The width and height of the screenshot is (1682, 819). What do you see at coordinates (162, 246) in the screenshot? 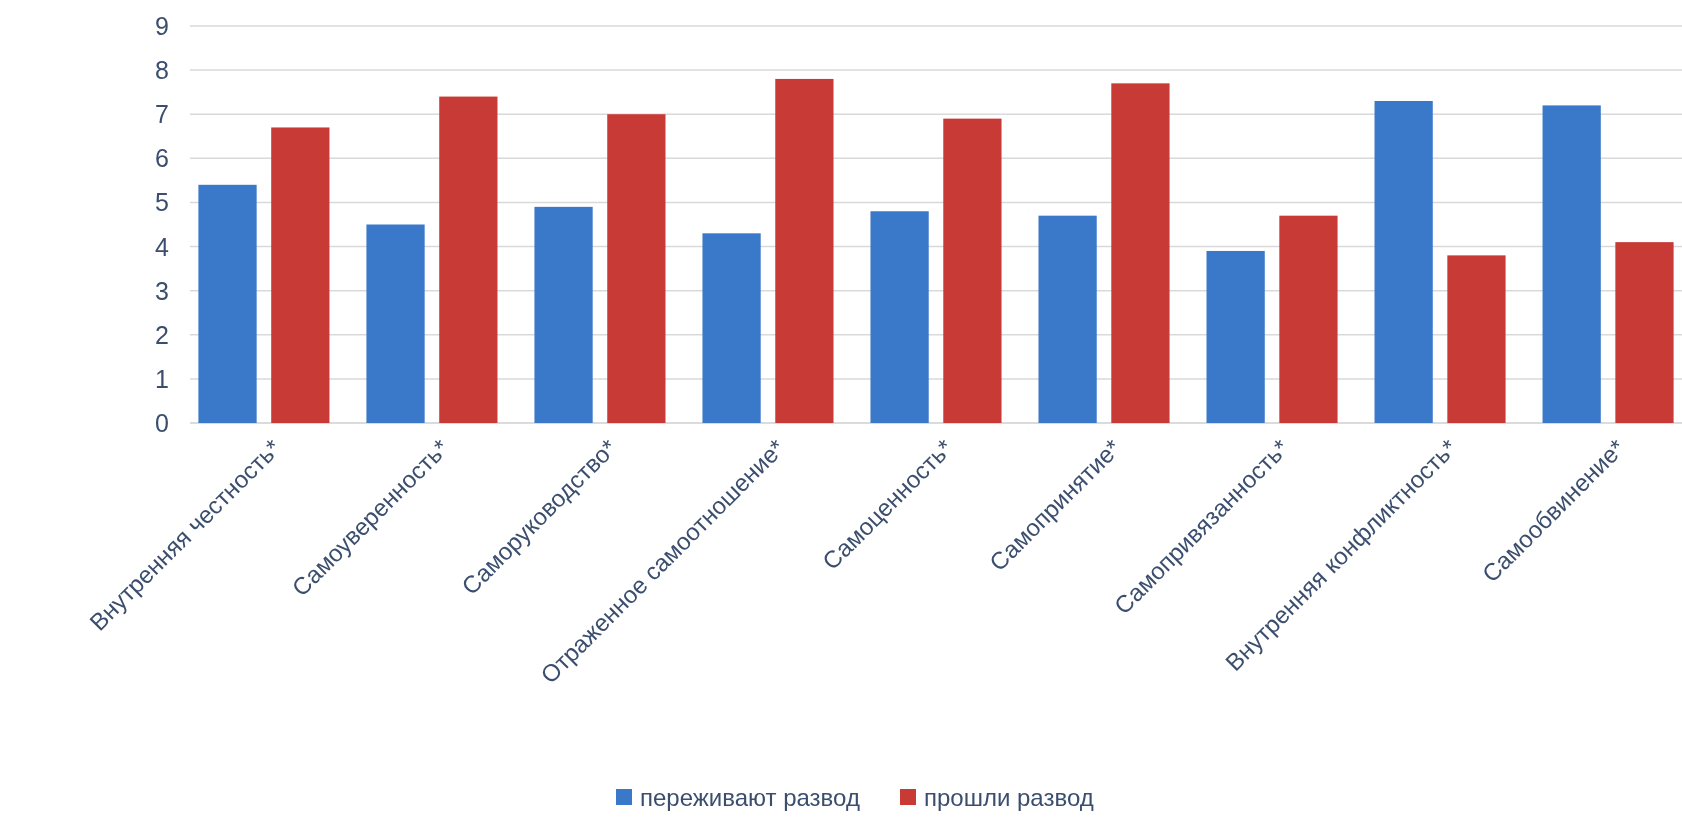
I see `y-tick-label: 4` at bounding box center [162, 246].